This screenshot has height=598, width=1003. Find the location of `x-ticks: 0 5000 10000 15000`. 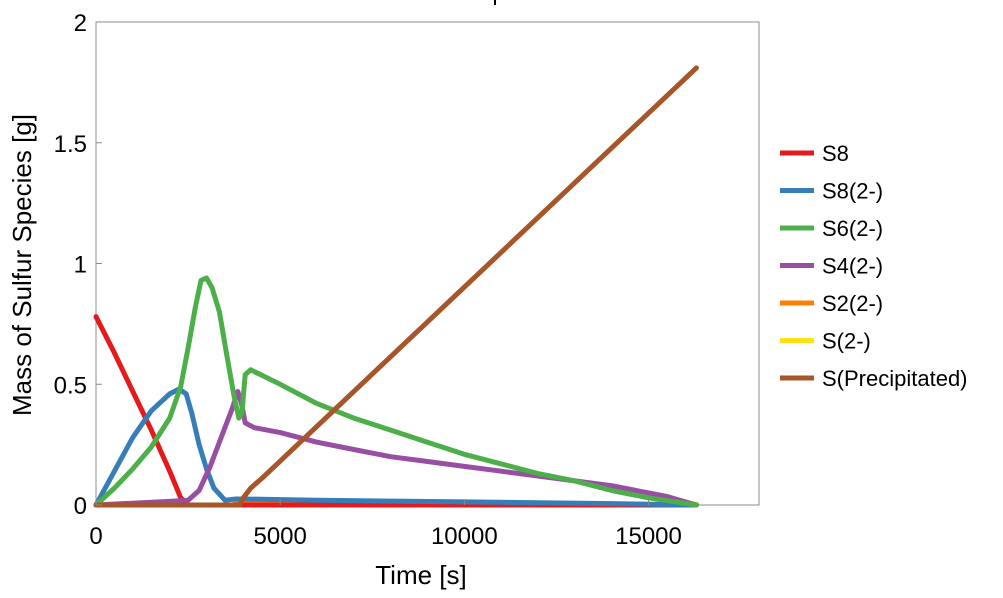

x-ticks: 0 5000 10000 15000 is located at coordinates (385, 524).